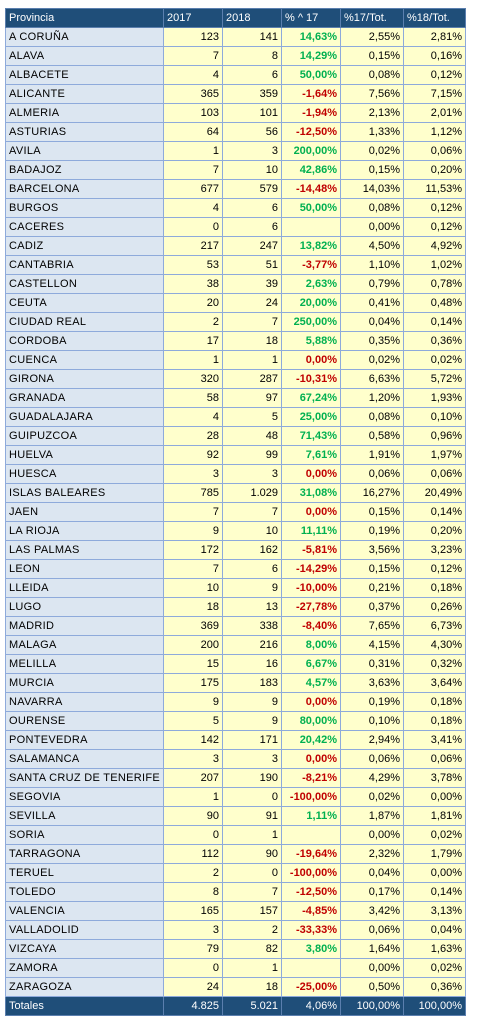  Describe the element at coordinates (252, 18) in the screenshot. I see `header-cell: 2018` at that location.